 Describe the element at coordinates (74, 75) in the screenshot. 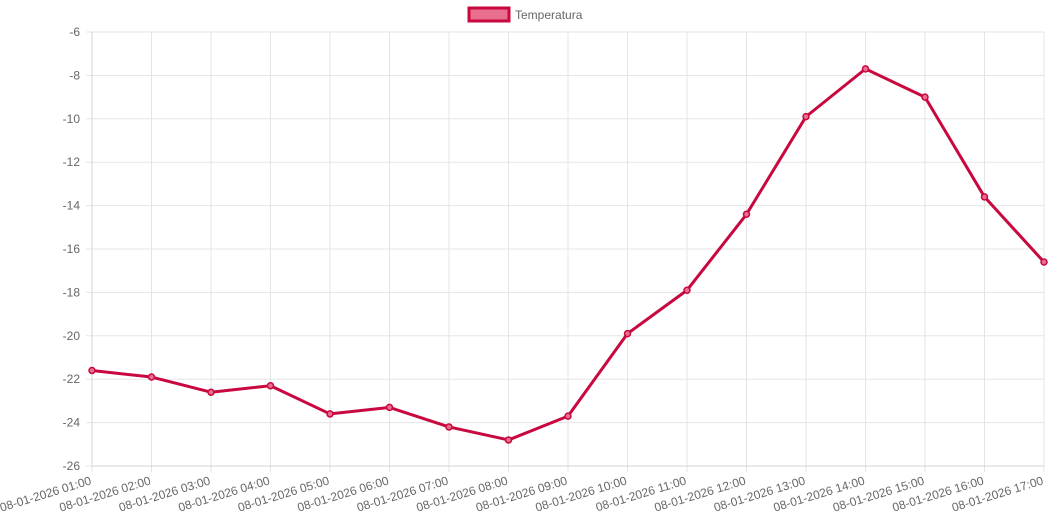

I see `y-tick-label: -8` at that location.